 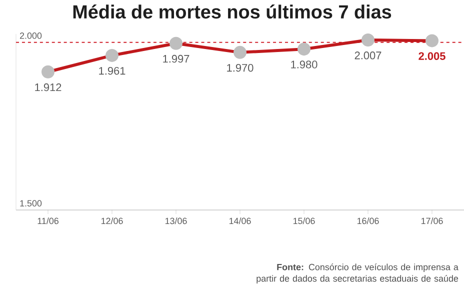 What do you see at coordinates (232, 11) in the screenshot?
I see `chart-title: Média de mortes nos últimos 7 dias` at bounding box center [232, 11].